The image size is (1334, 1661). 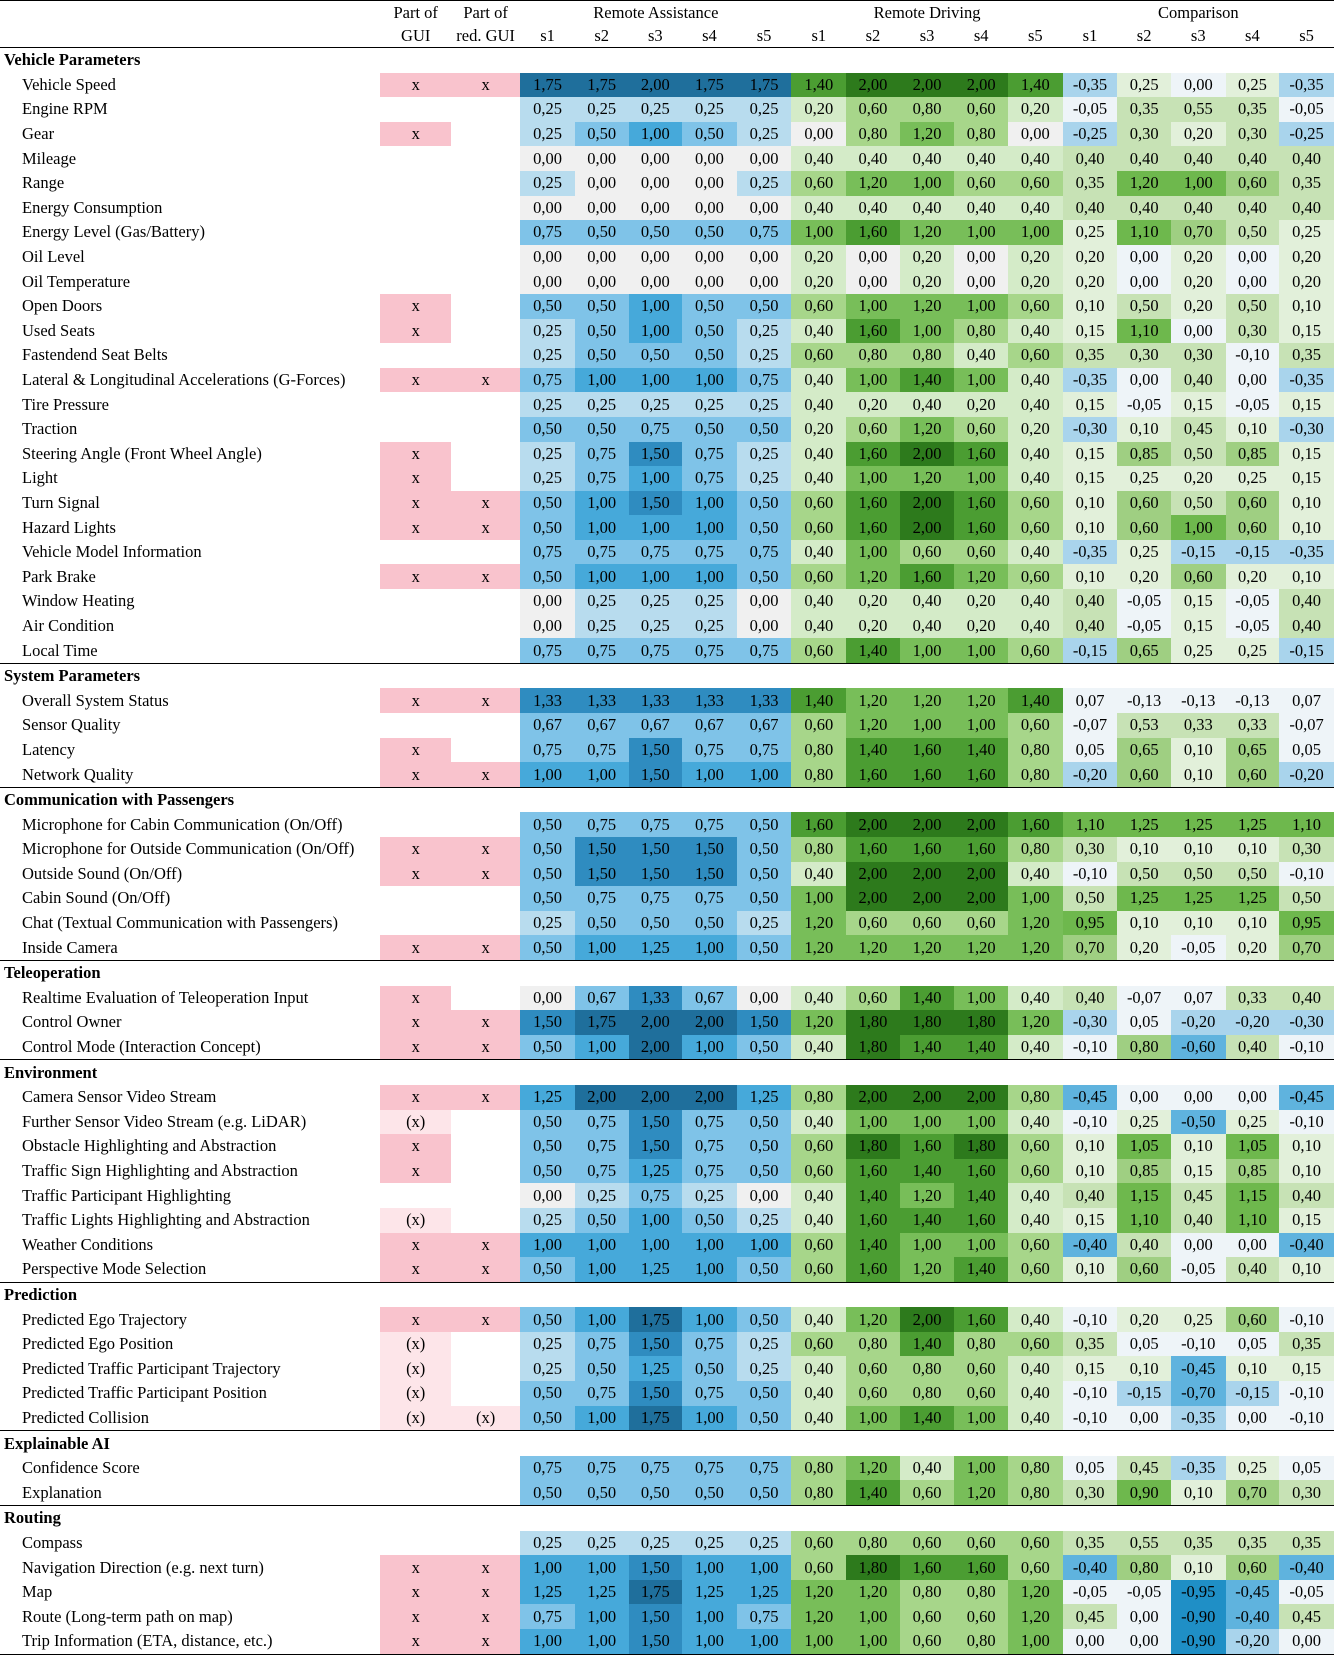 What do you see at coordinates (1090, 849) in the screenshot?
I see `comparison-value: 0,30` at bounding box center [1090, 849].